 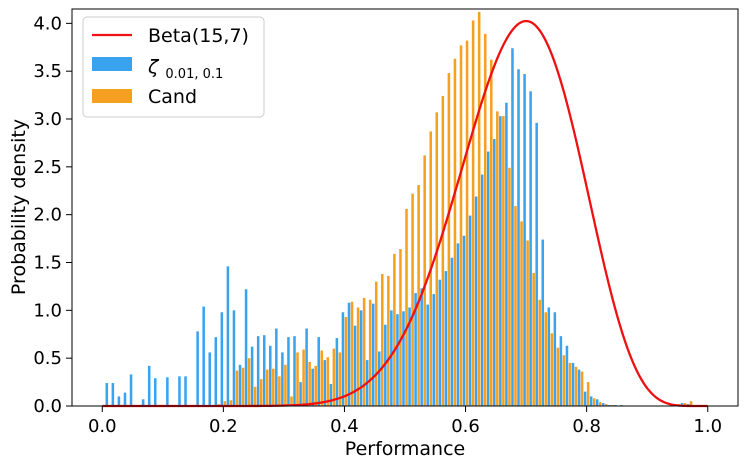 What do you see at coordinates (172, 97) in the screenshot?
I see `legend-label-cand: Cand` at bounding box center [172, 97].